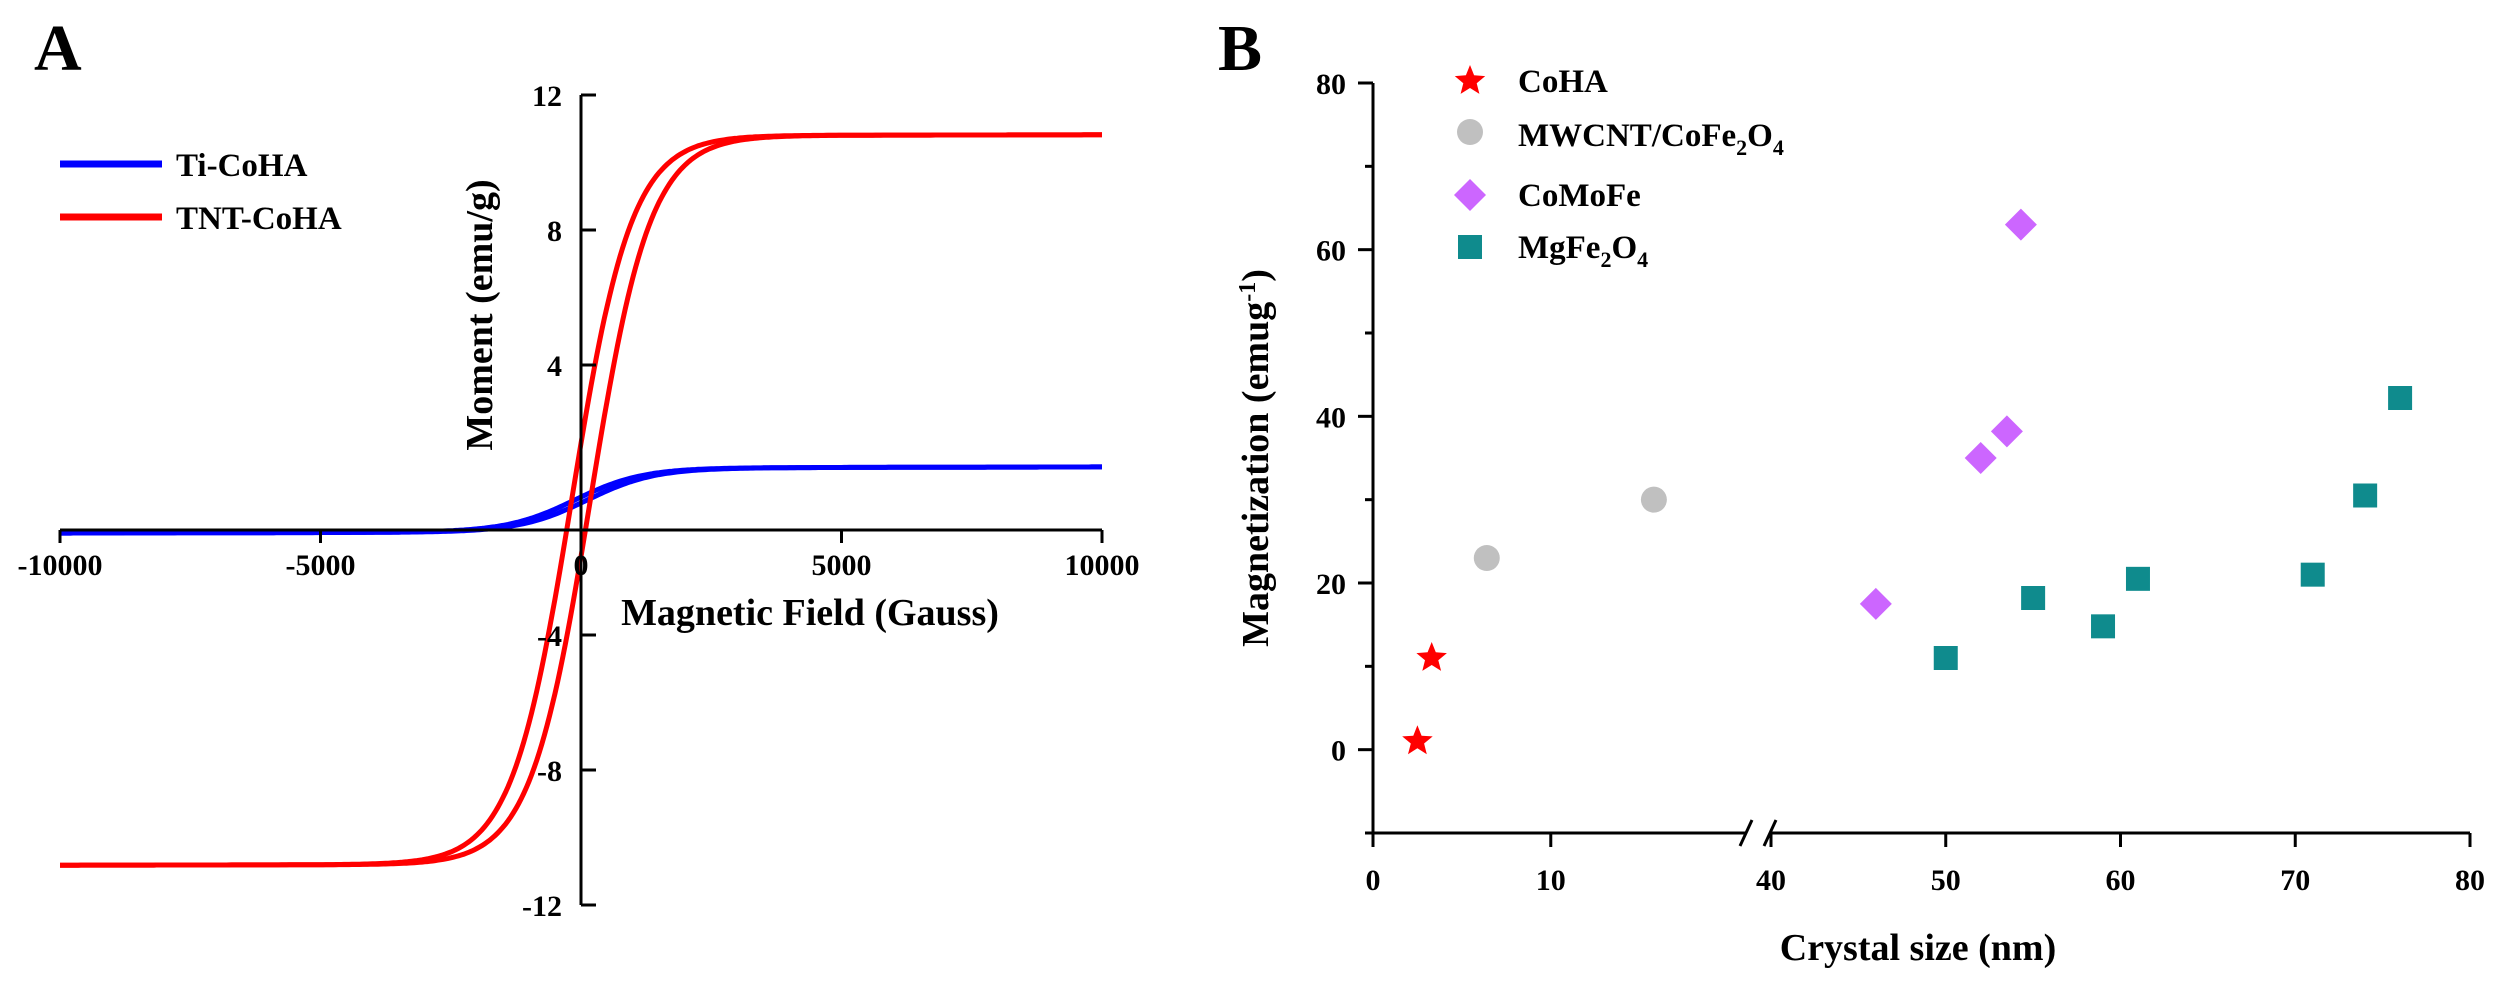 The height and width of the screenshot is (987, 2502). What do you see at coordinates (1470, 162) in the screenshot?
I see `panel-b-legend-icons` at bounding box center [1470, 162].